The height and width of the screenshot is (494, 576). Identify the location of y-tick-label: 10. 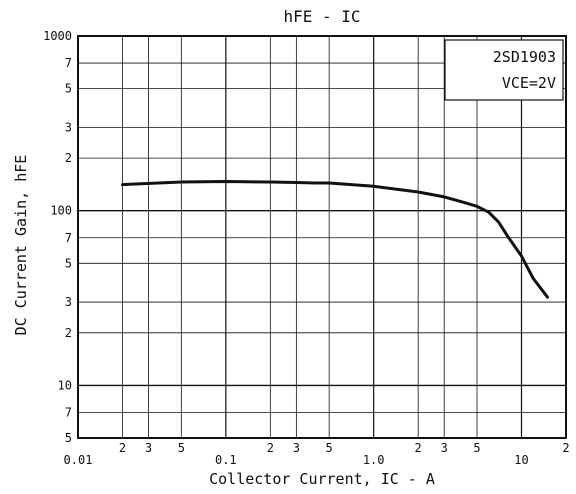
(65, 385).